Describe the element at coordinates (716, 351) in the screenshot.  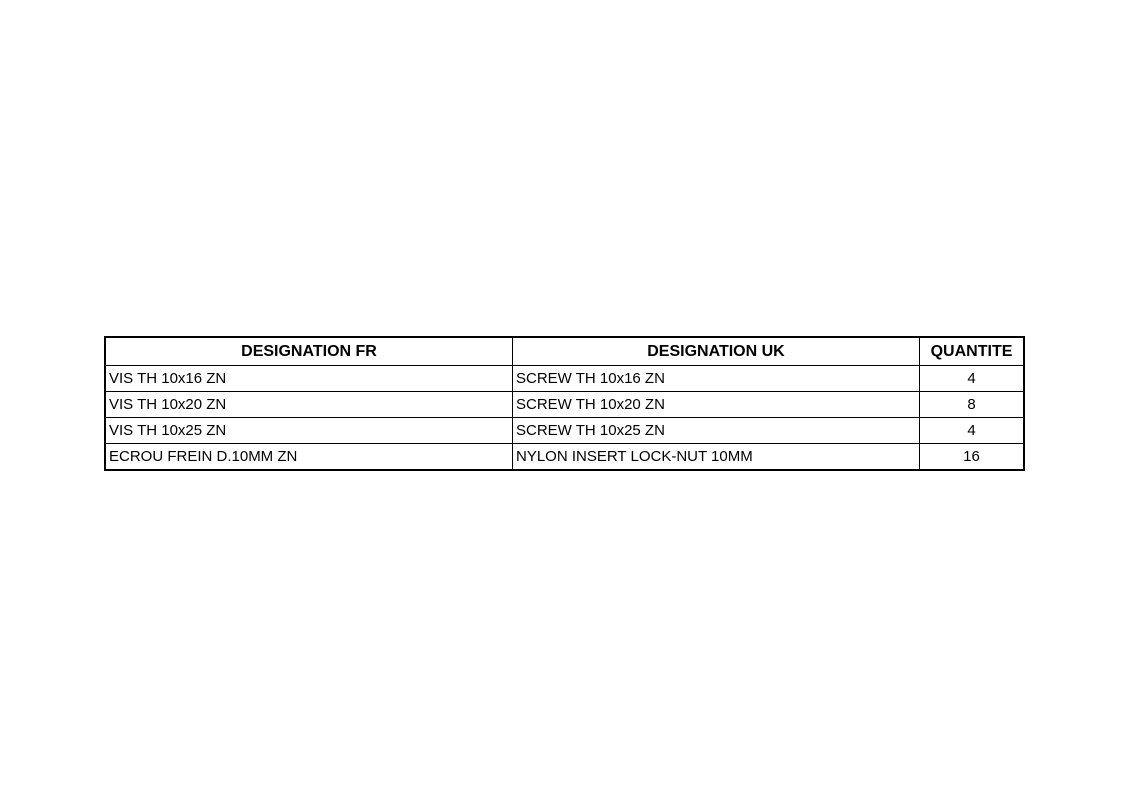
I see `header-designation-uk: DESIGNATION UK` at that location.